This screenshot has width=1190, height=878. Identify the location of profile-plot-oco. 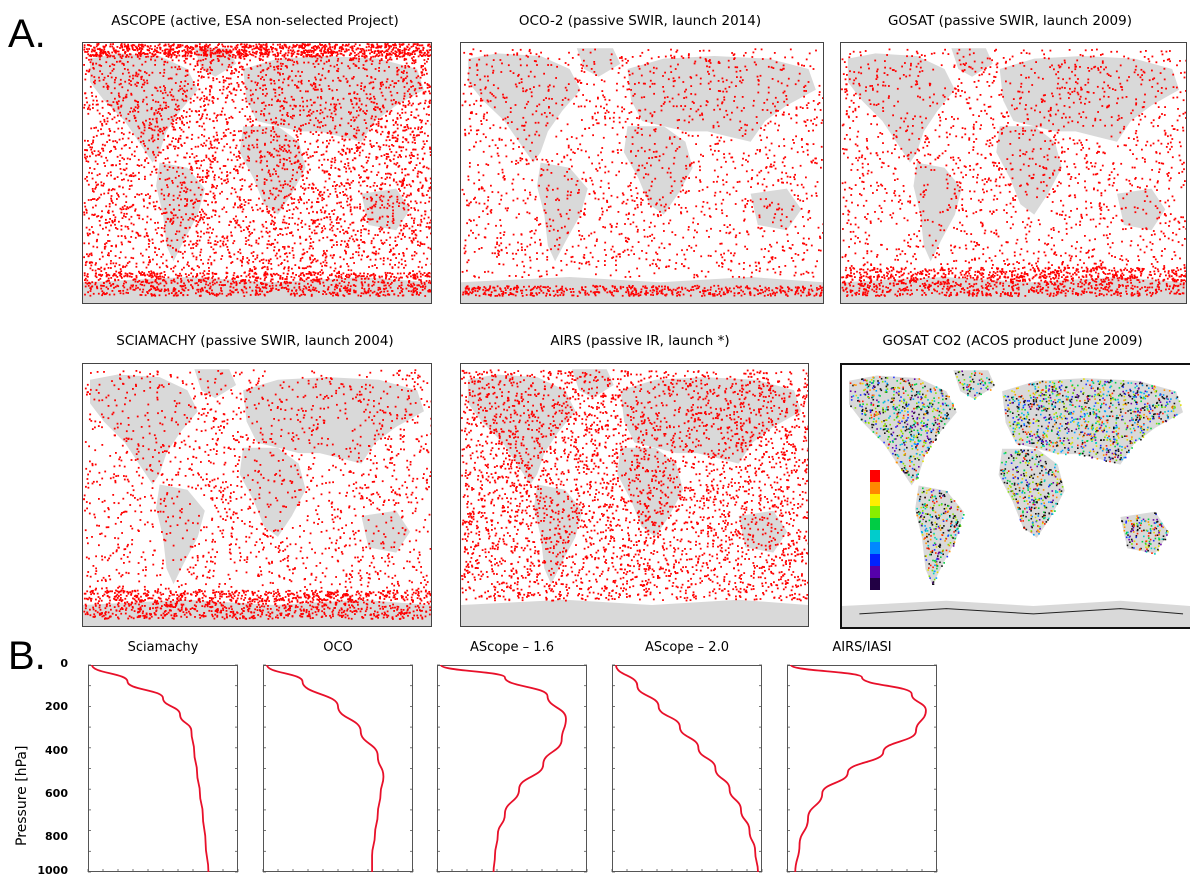
(338, 768).